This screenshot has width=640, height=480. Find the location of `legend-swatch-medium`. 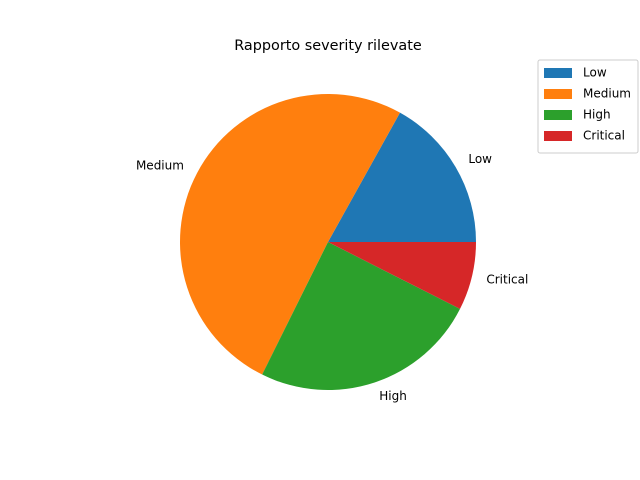

legend-swatch-medium is located at coordinates (558, 94).